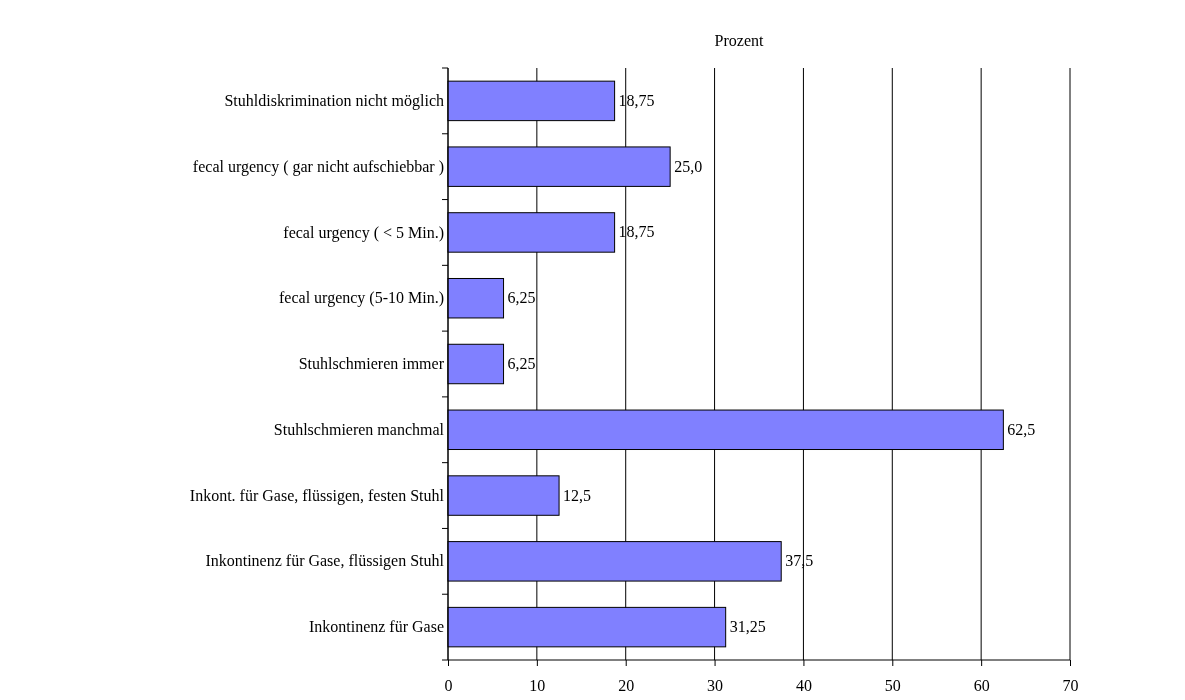  What do you see at coordinates (803, 686) in the screenshot?
I see `x-tick-label: 40` at bounding box center [803, 686].